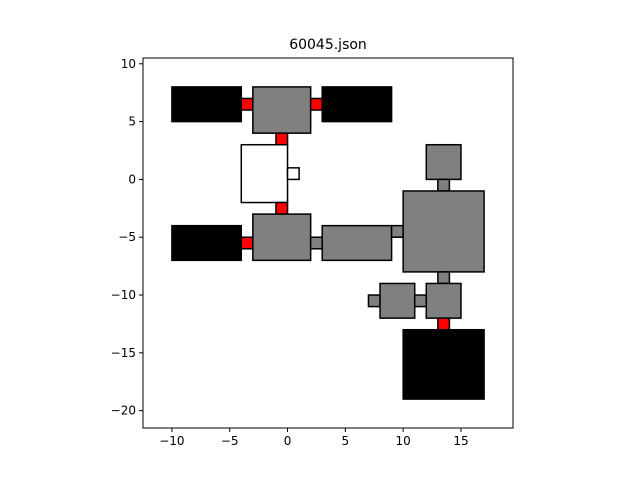 Image resolution: width=640 pixels, height=484 pixels. What do you see at coordinates (443, 162) in the screenshot?
I see `gray-room-top-small` at bounding box center [443, 162].